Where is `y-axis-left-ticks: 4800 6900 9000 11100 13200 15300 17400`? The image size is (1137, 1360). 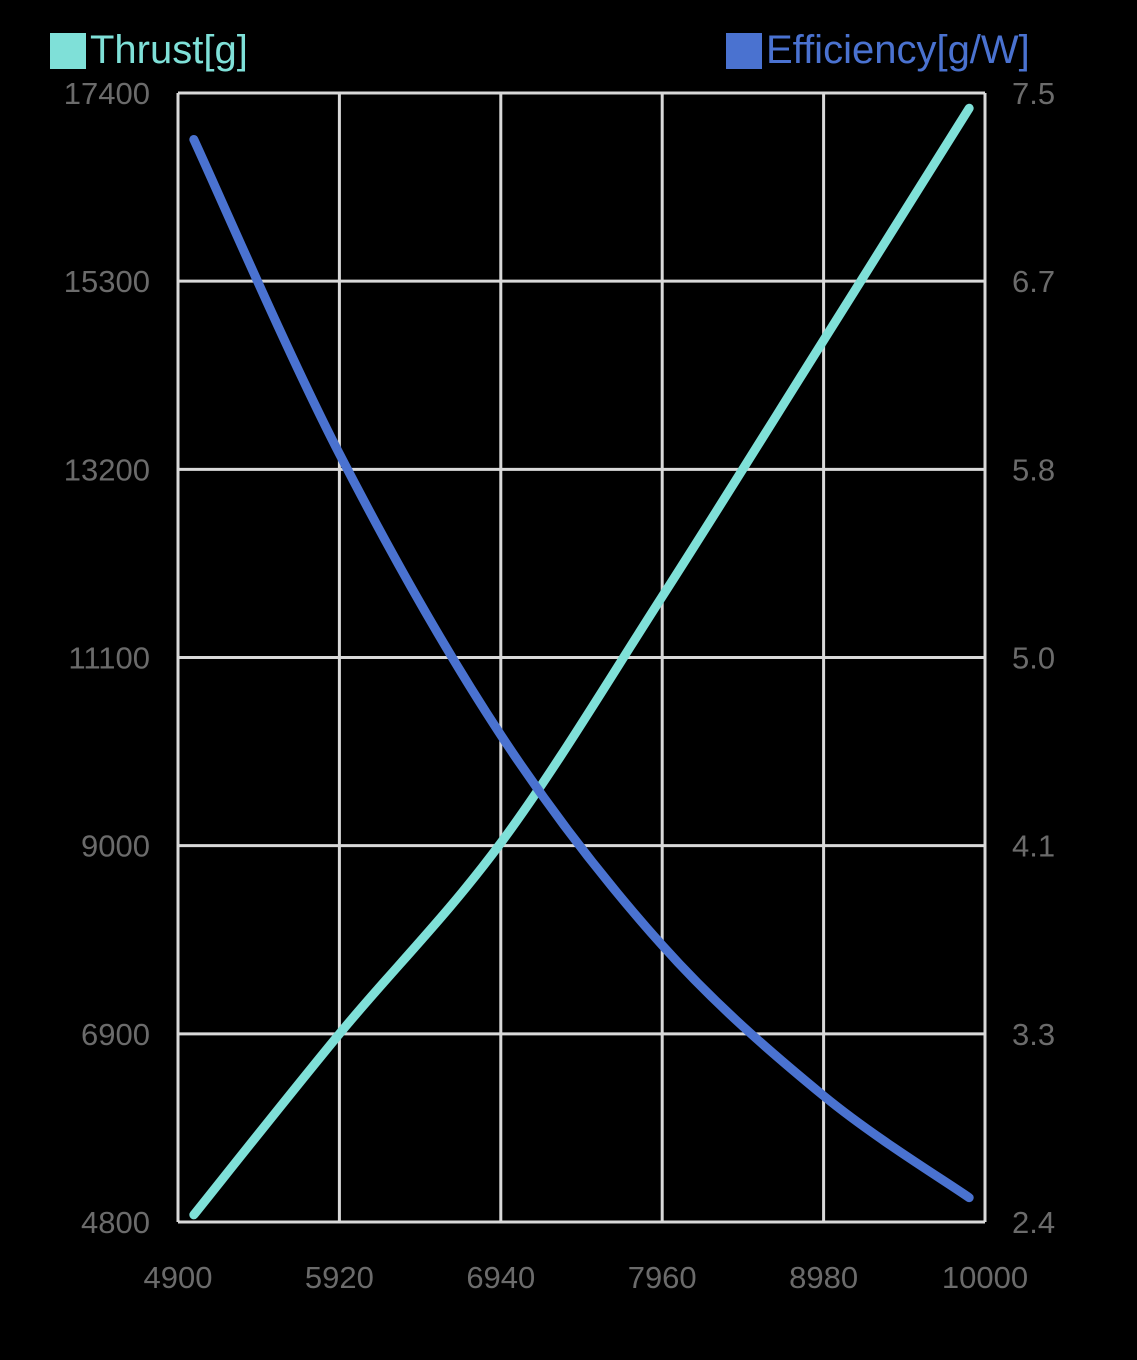
y-axis-left-ticks: 4800 6900 9000 11100 13200 15300 17400 is located at coordinates (107, 658).